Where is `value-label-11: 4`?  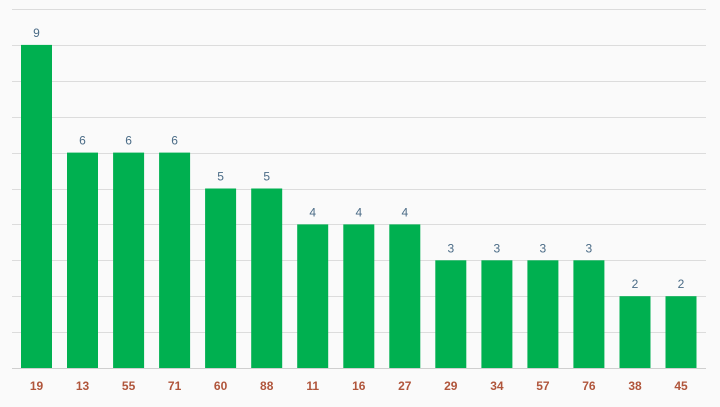 value-label-11: 4 is located at coordinates (312, 212).